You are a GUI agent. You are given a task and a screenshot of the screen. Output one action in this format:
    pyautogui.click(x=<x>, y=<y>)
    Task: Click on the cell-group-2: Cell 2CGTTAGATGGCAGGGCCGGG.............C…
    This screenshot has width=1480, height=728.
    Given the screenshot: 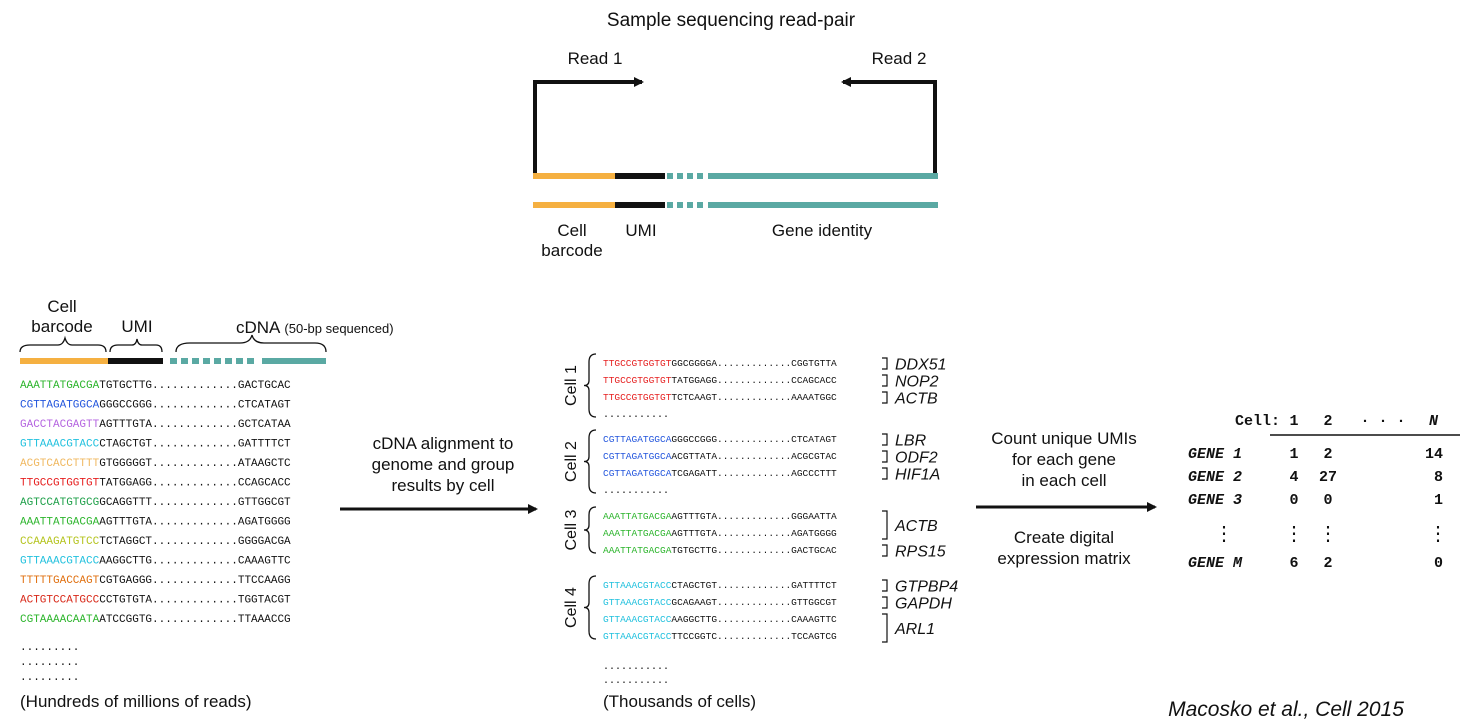 What is the action you would take?
    pyautogui.click(x=751, y=463)
    